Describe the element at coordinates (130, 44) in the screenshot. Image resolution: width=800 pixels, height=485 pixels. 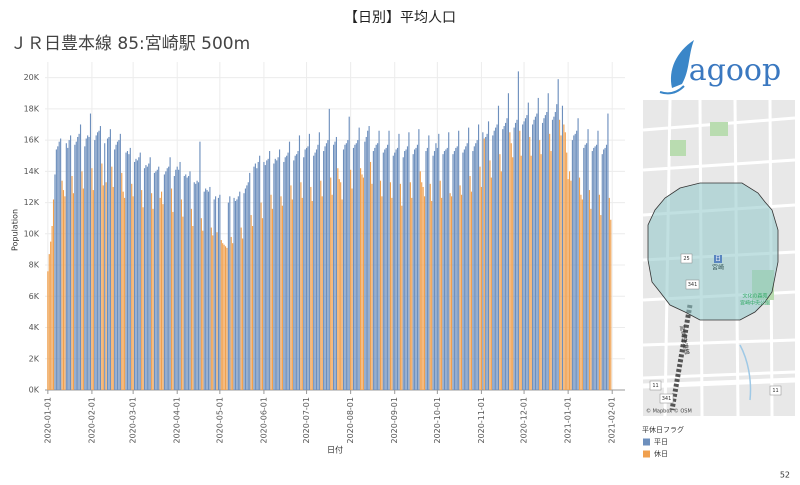
I see `chart-subtitle: ＪＲ日豊本線 85:宮崎駅 500m` at that location.